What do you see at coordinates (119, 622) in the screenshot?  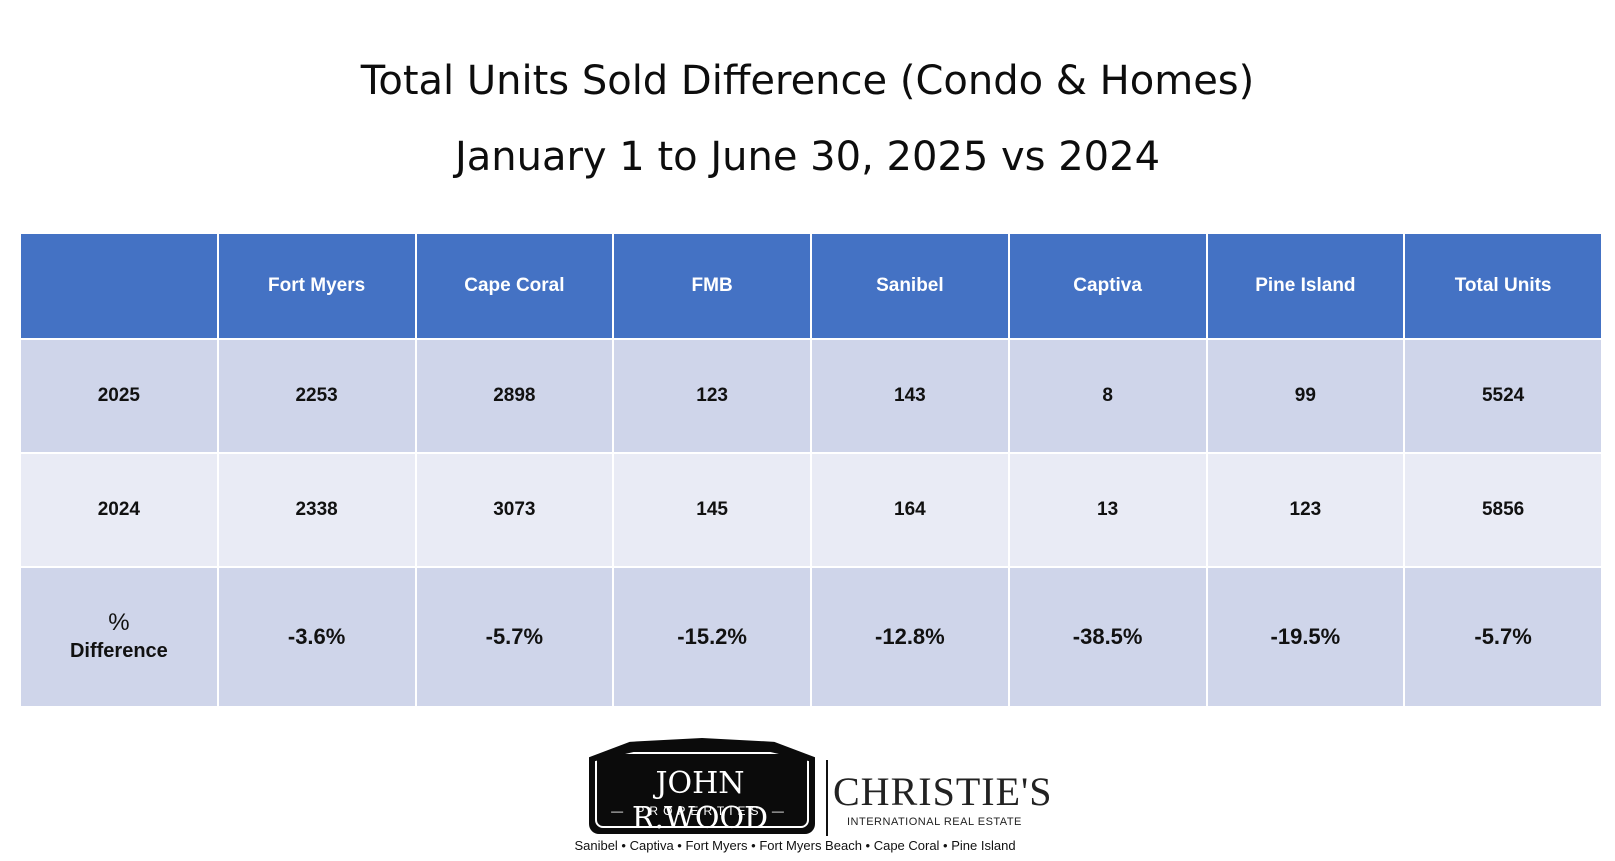 I see `row-label-line1: %` at bounding box center [119, 622].